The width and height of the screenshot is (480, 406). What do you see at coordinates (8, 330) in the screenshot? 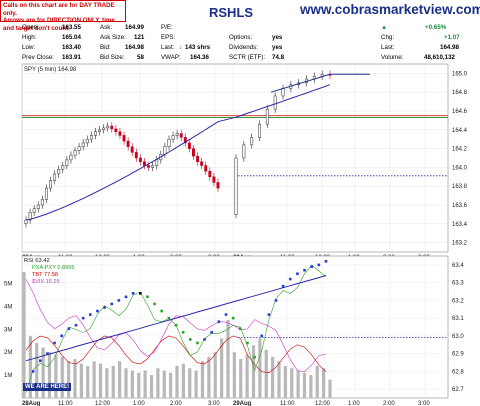
I see `volume-tick-label: 3M` at bounding box center [8, 330].